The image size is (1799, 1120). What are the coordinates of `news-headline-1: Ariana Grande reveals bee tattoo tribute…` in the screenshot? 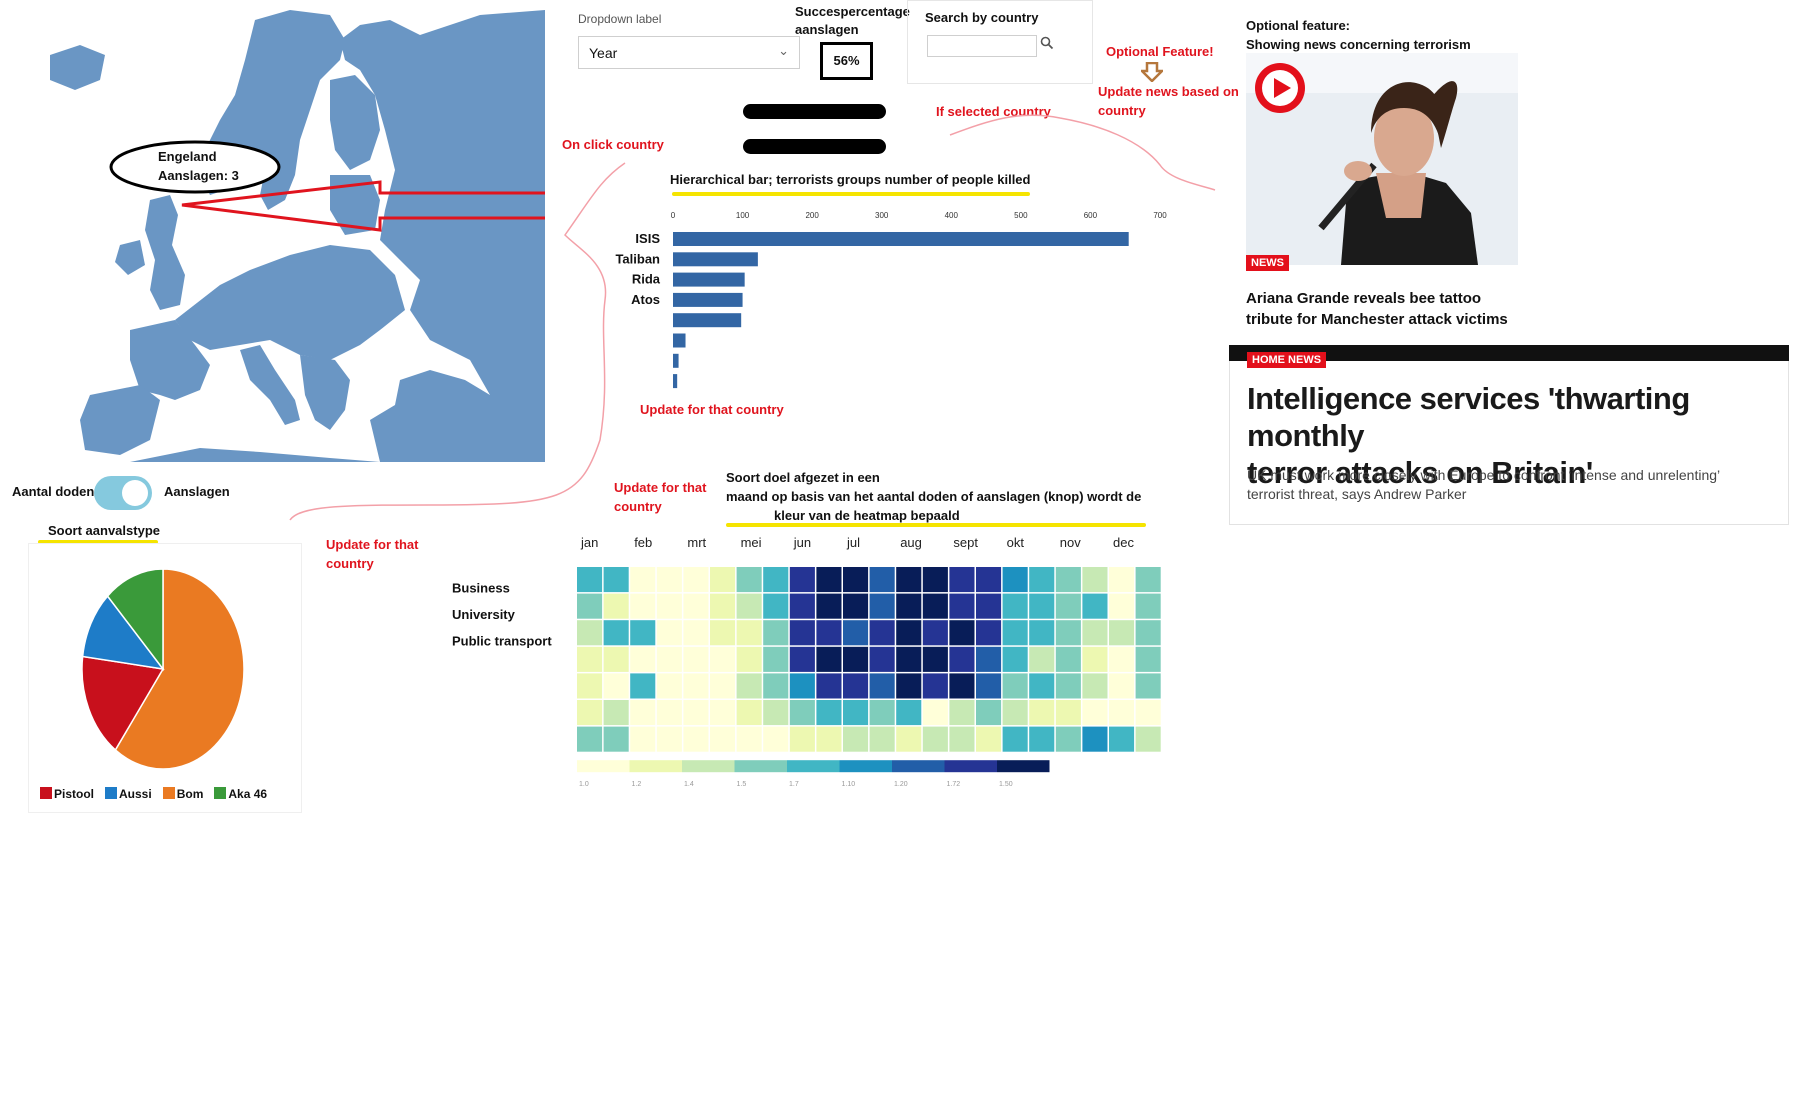 It's located at (1377, 309).